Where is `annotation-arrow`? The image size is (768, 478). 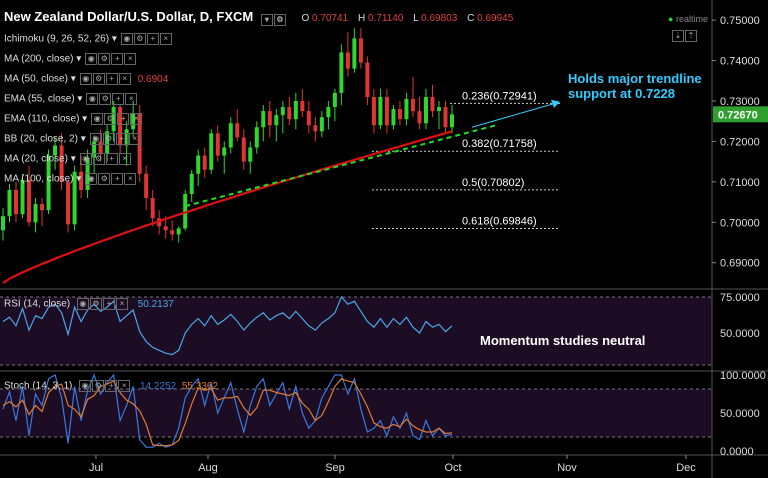
annotation-arrow is located at coordinates (514, 115).